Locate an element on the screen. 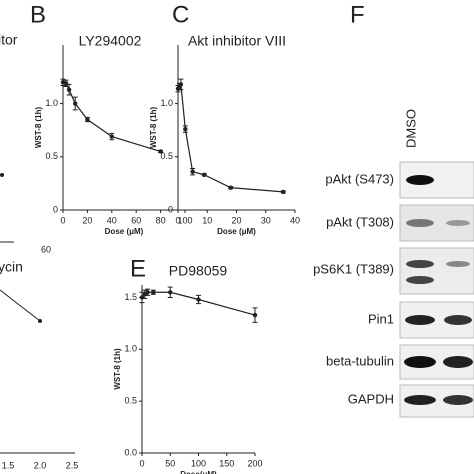  chart-title: PD98059 is located at coordinates (198, 271).